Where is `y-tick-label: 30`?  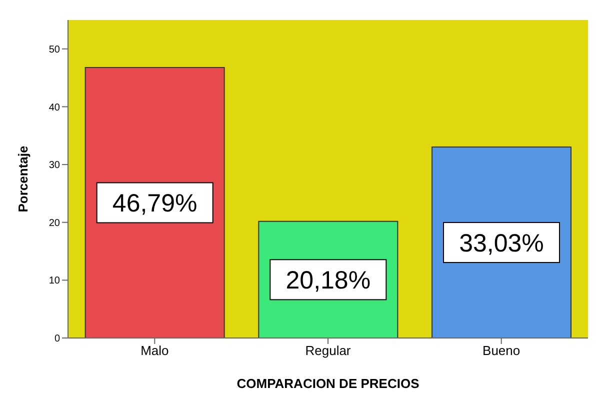 y-tick-label: 30 is located at coordinates (54, 166).